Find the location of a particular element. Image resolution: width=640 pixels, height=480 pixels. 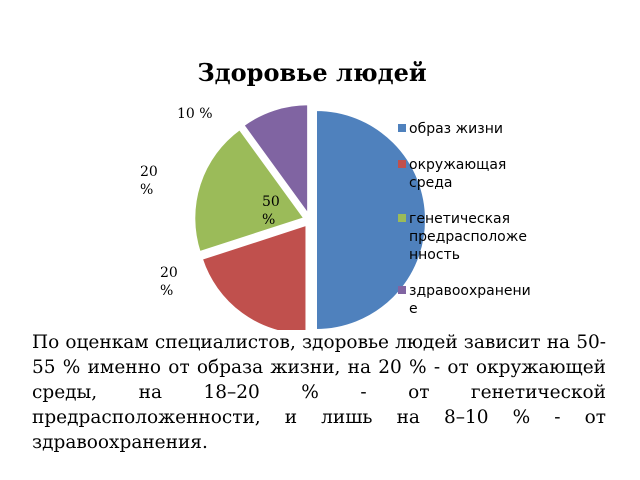

data-labels: 50 % 20 % 20 % 10 % is located at coordinates (210, 202).